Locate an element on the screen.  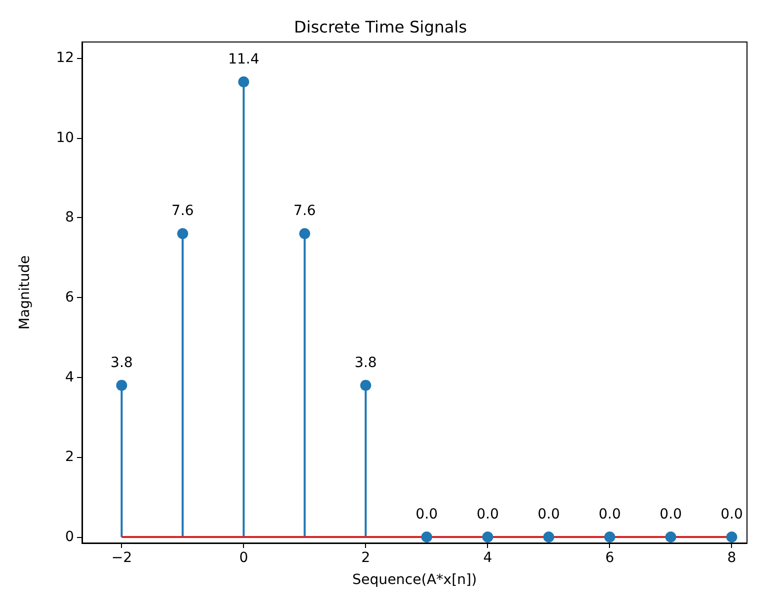
y-tick-label: 6 is located at coordinates (69, 297).